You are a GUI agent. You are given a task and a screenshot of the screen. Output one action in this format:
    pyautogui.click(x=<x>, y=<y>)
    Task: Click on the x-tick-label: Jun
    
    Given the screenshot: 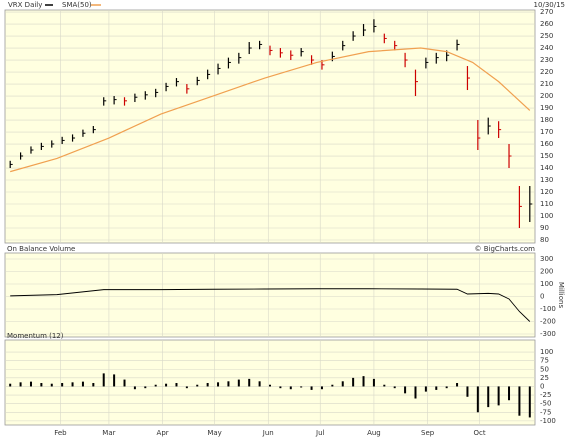 What is the action you would take?
    pyautogui.click(x=268, y=433)
    